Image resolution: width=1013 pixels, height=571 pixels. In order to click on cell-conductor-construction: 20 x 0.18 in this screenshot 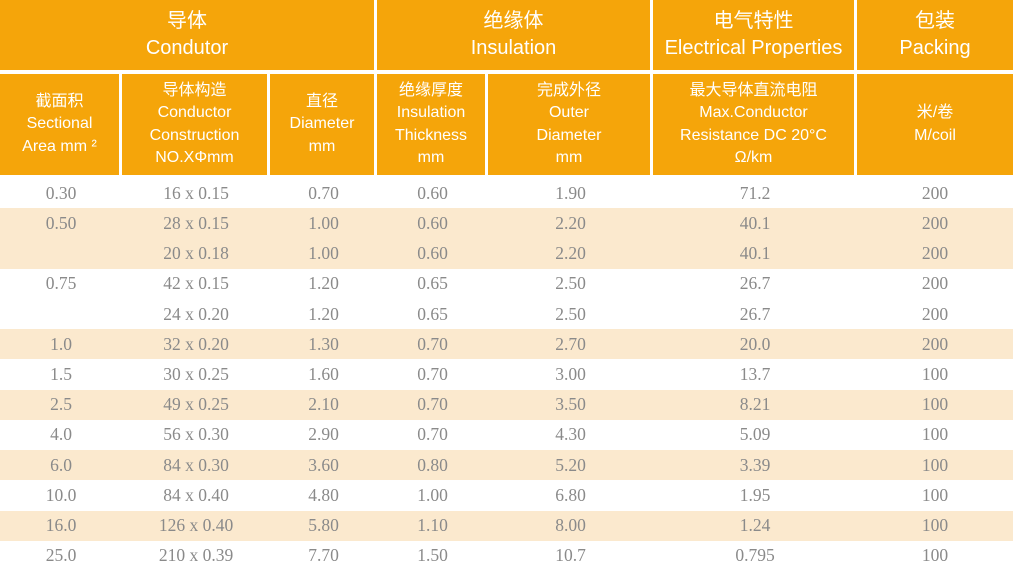, I will do `click(196, 253)`.